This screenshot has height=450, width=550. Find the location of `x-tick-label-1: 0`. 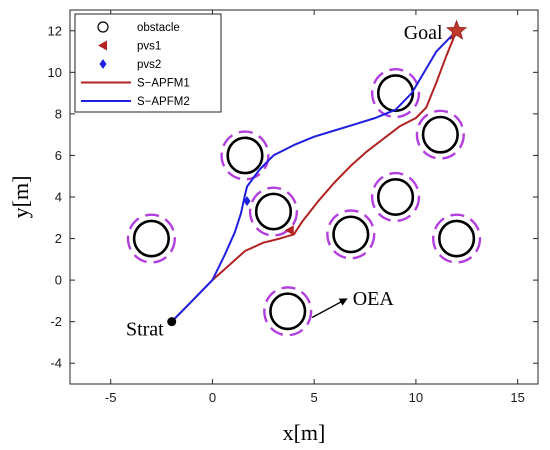

x-tick-label-1: 0 is located at coordinates (212, 397).